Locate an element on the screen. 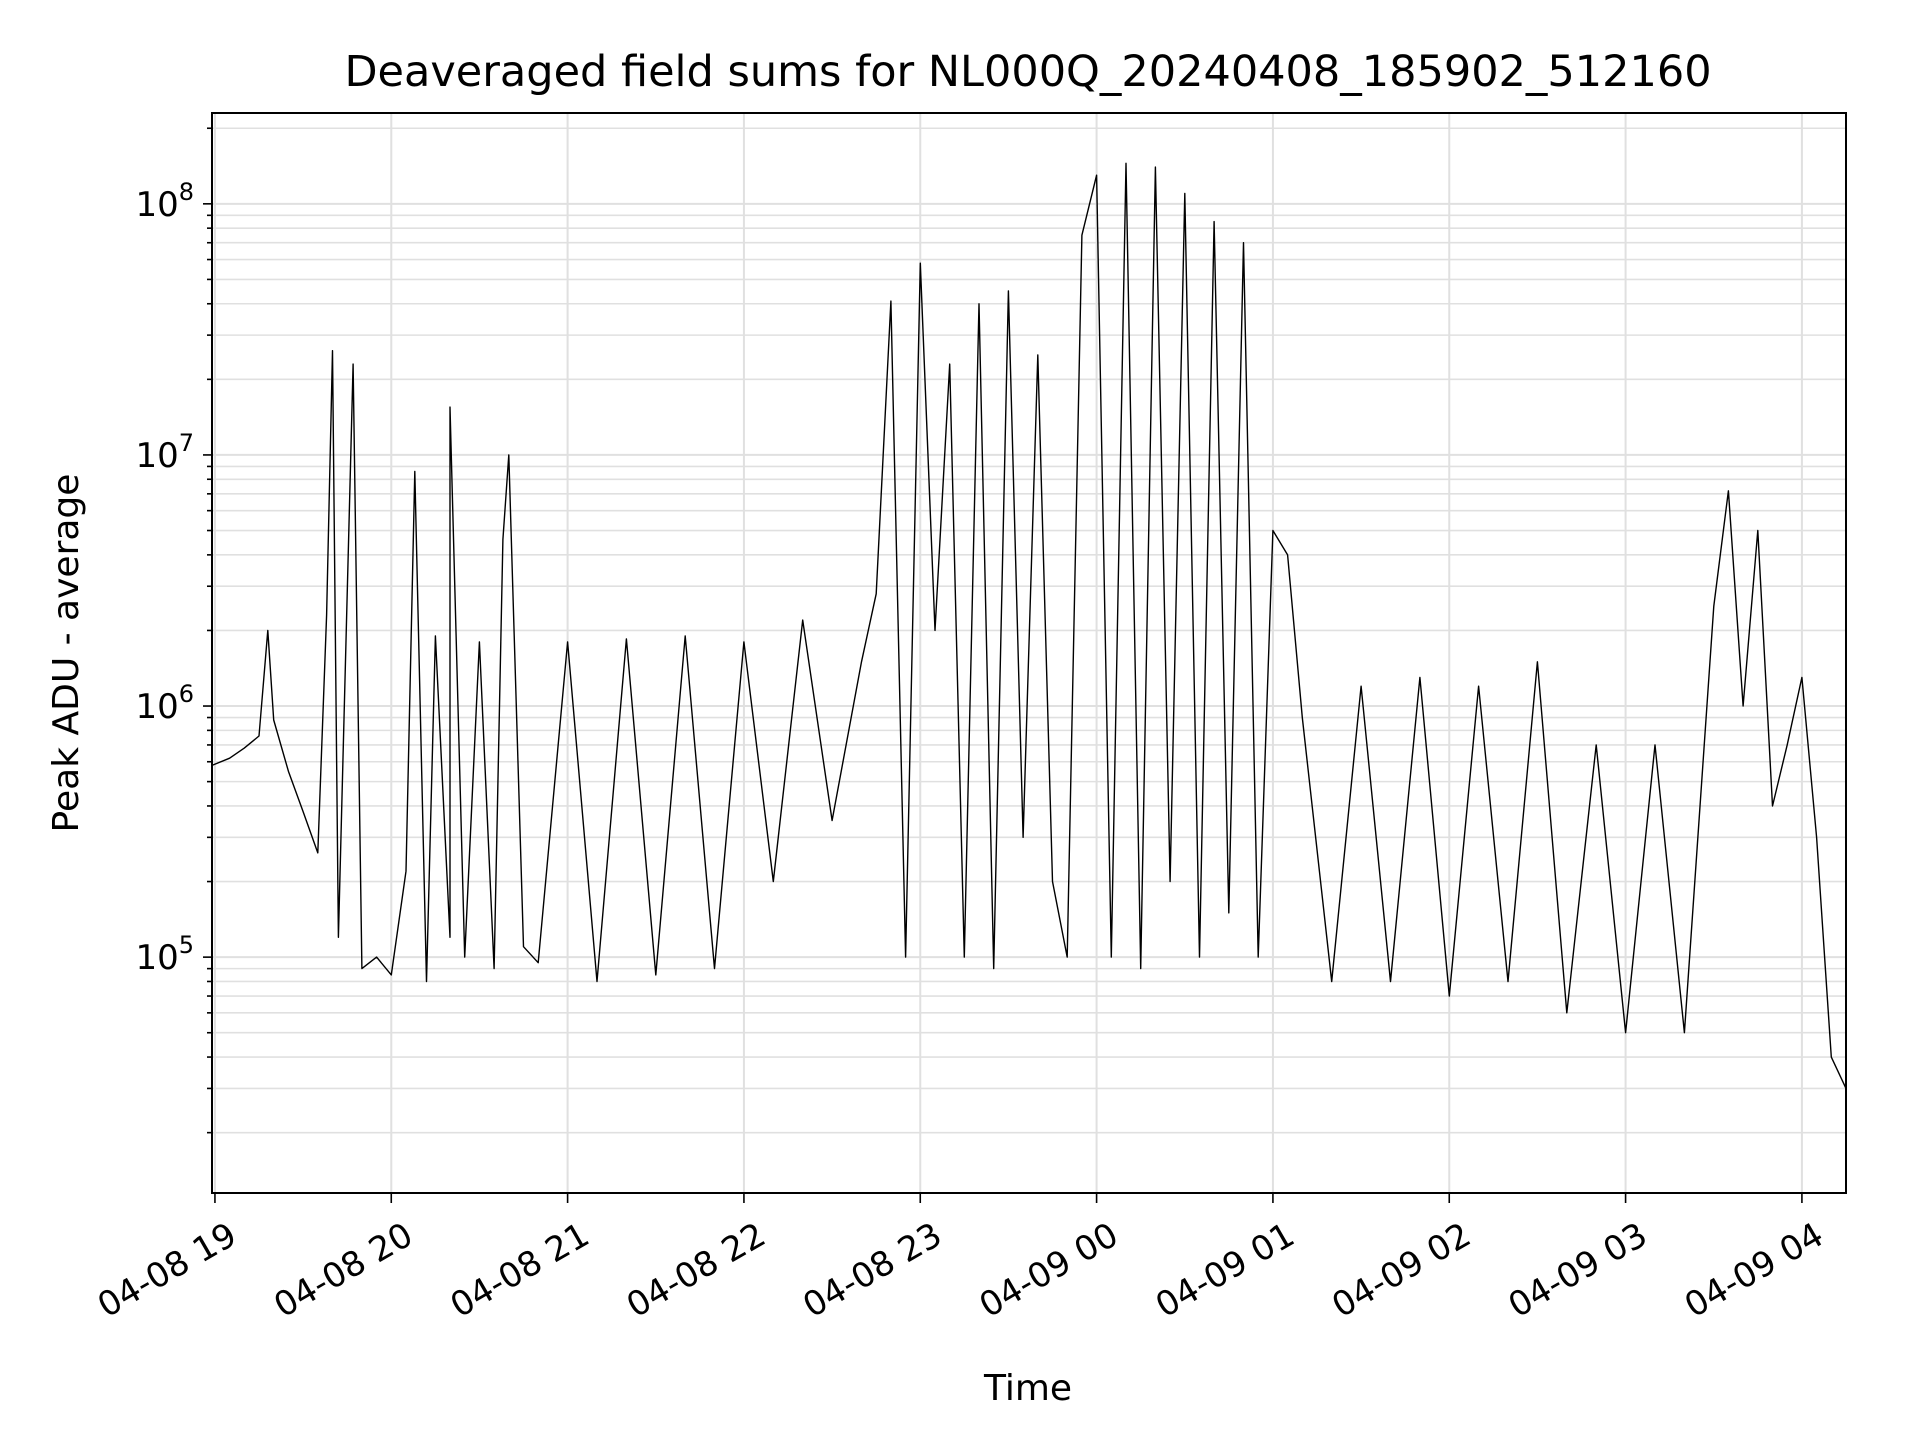  y-tick-label: 10⁶ is located at coordinates (164, 703).